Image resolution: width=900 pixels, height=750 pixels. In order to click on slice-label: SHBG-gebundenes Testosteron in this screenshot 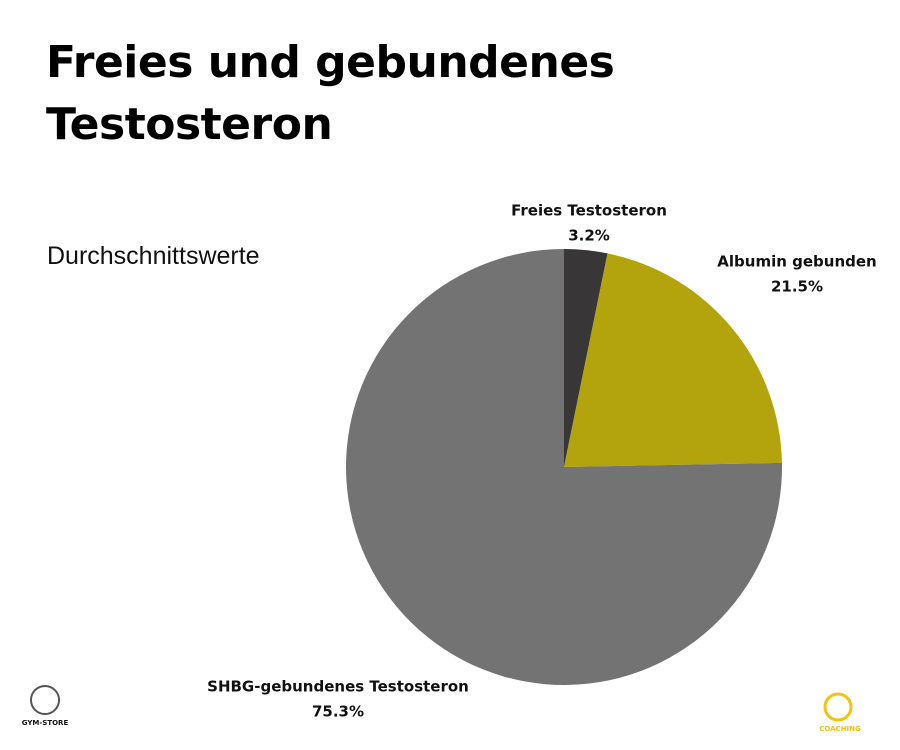, I will do `click(338, 687)`.